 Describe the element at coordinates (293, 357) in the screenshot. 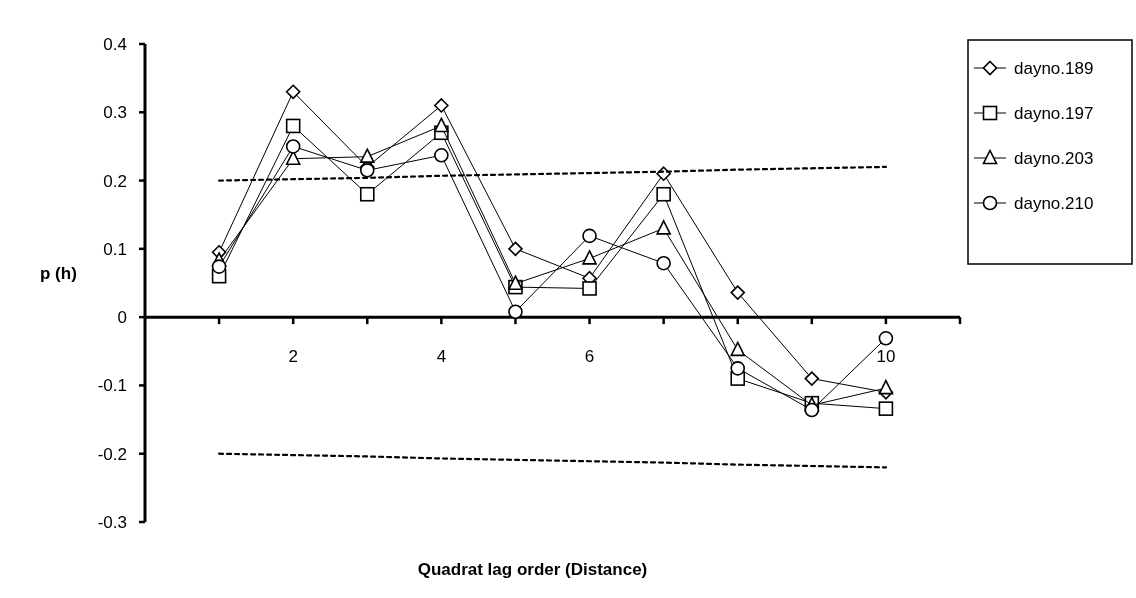

I see `x-tick-label: 2` at that location.